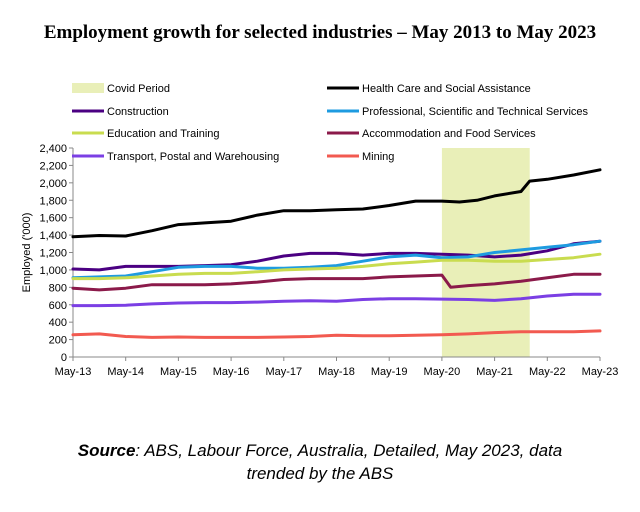 This screenshot has height=512, width=640. What do you see at coordinates (58, 288) in the screenshot?
I see `y-tick-label: 800` at bounding box center [58, 288].